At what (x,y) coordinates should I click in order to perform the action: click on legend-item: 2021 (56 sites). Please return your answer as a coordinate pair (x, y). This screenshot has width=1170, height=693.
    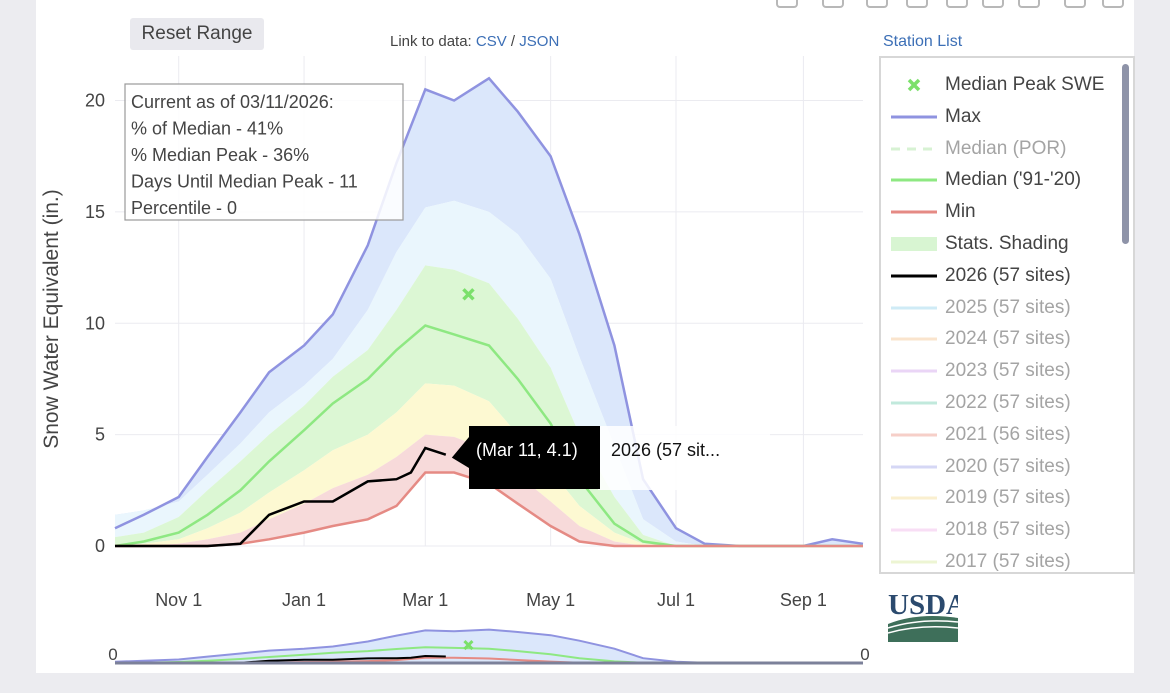
    Looking at the image, I should click on (1001, 435).